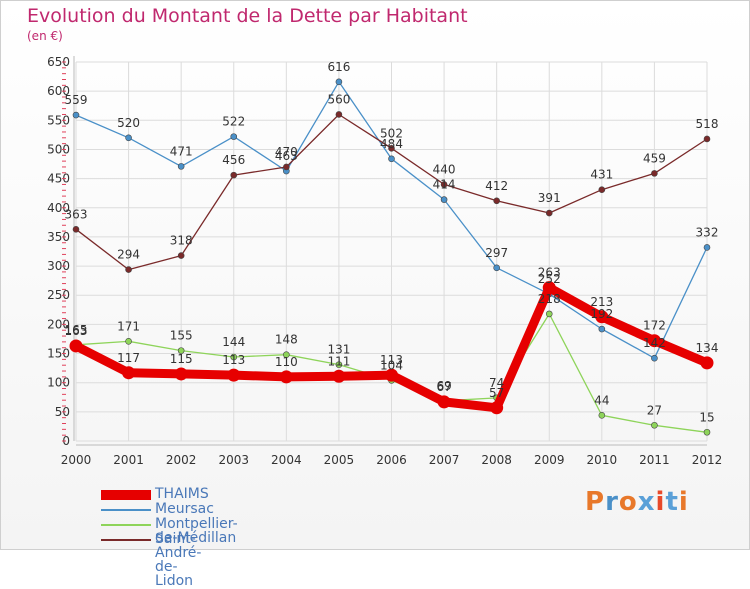  I want to click on data-label-meursac: 520, so click(128, 123).